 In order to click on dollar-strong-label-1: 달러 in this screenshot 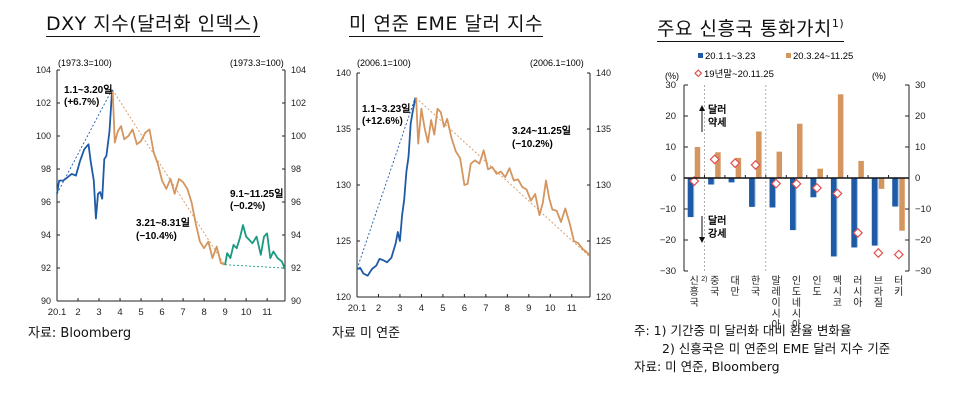, I will do `click(717, 220)`.